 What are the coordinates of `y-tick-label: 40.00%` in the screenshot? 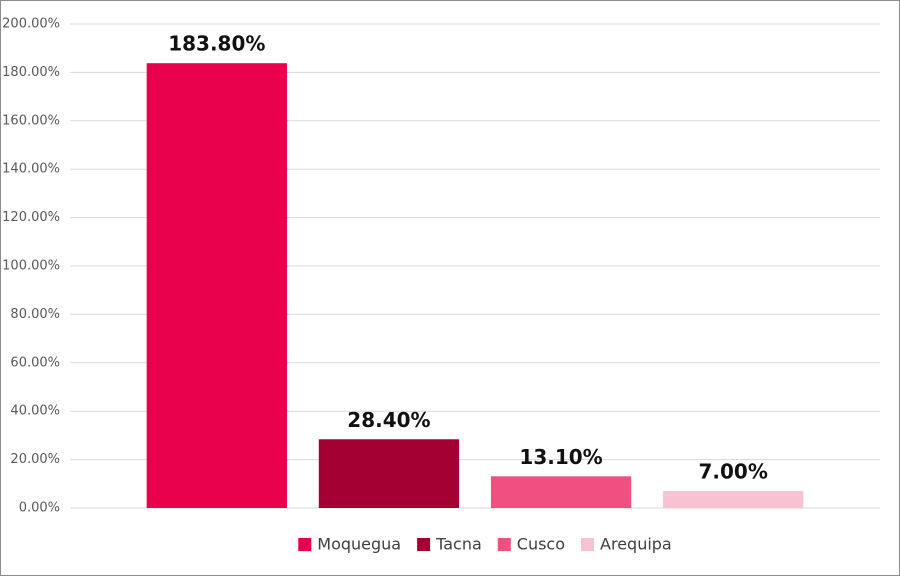 It's located at (35, 411).